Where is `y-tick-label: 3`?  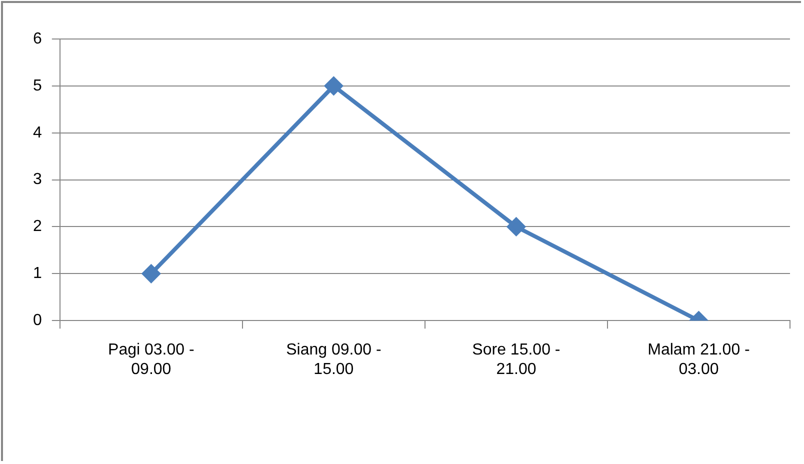
y-tick-label: 3 is located at coordinates (37, 179).